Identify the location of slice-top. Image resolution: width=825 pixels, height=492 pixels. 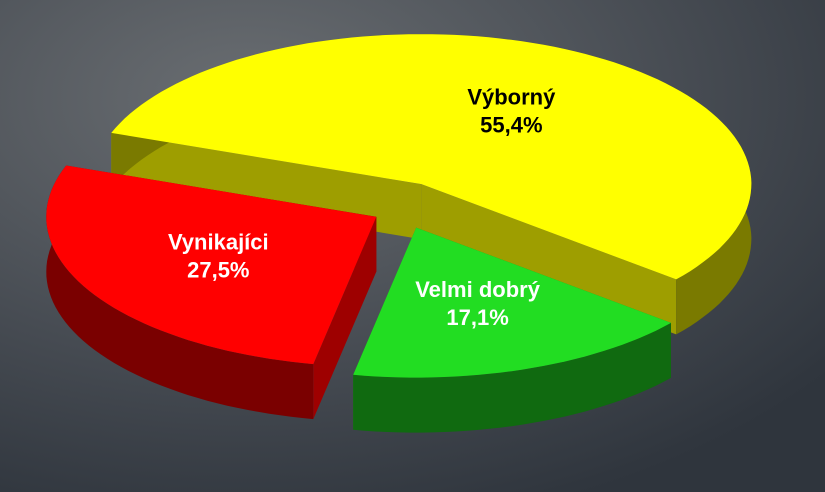
(512, 302).